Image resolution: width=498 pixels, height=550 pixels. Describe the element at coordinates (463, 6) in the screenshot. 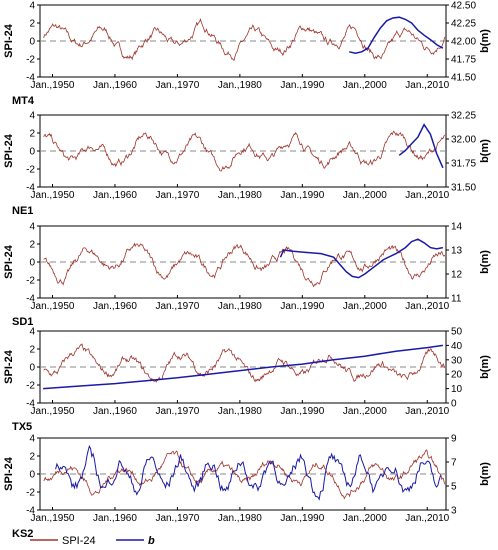

I see `right-tick-label: 42.50` at that location.